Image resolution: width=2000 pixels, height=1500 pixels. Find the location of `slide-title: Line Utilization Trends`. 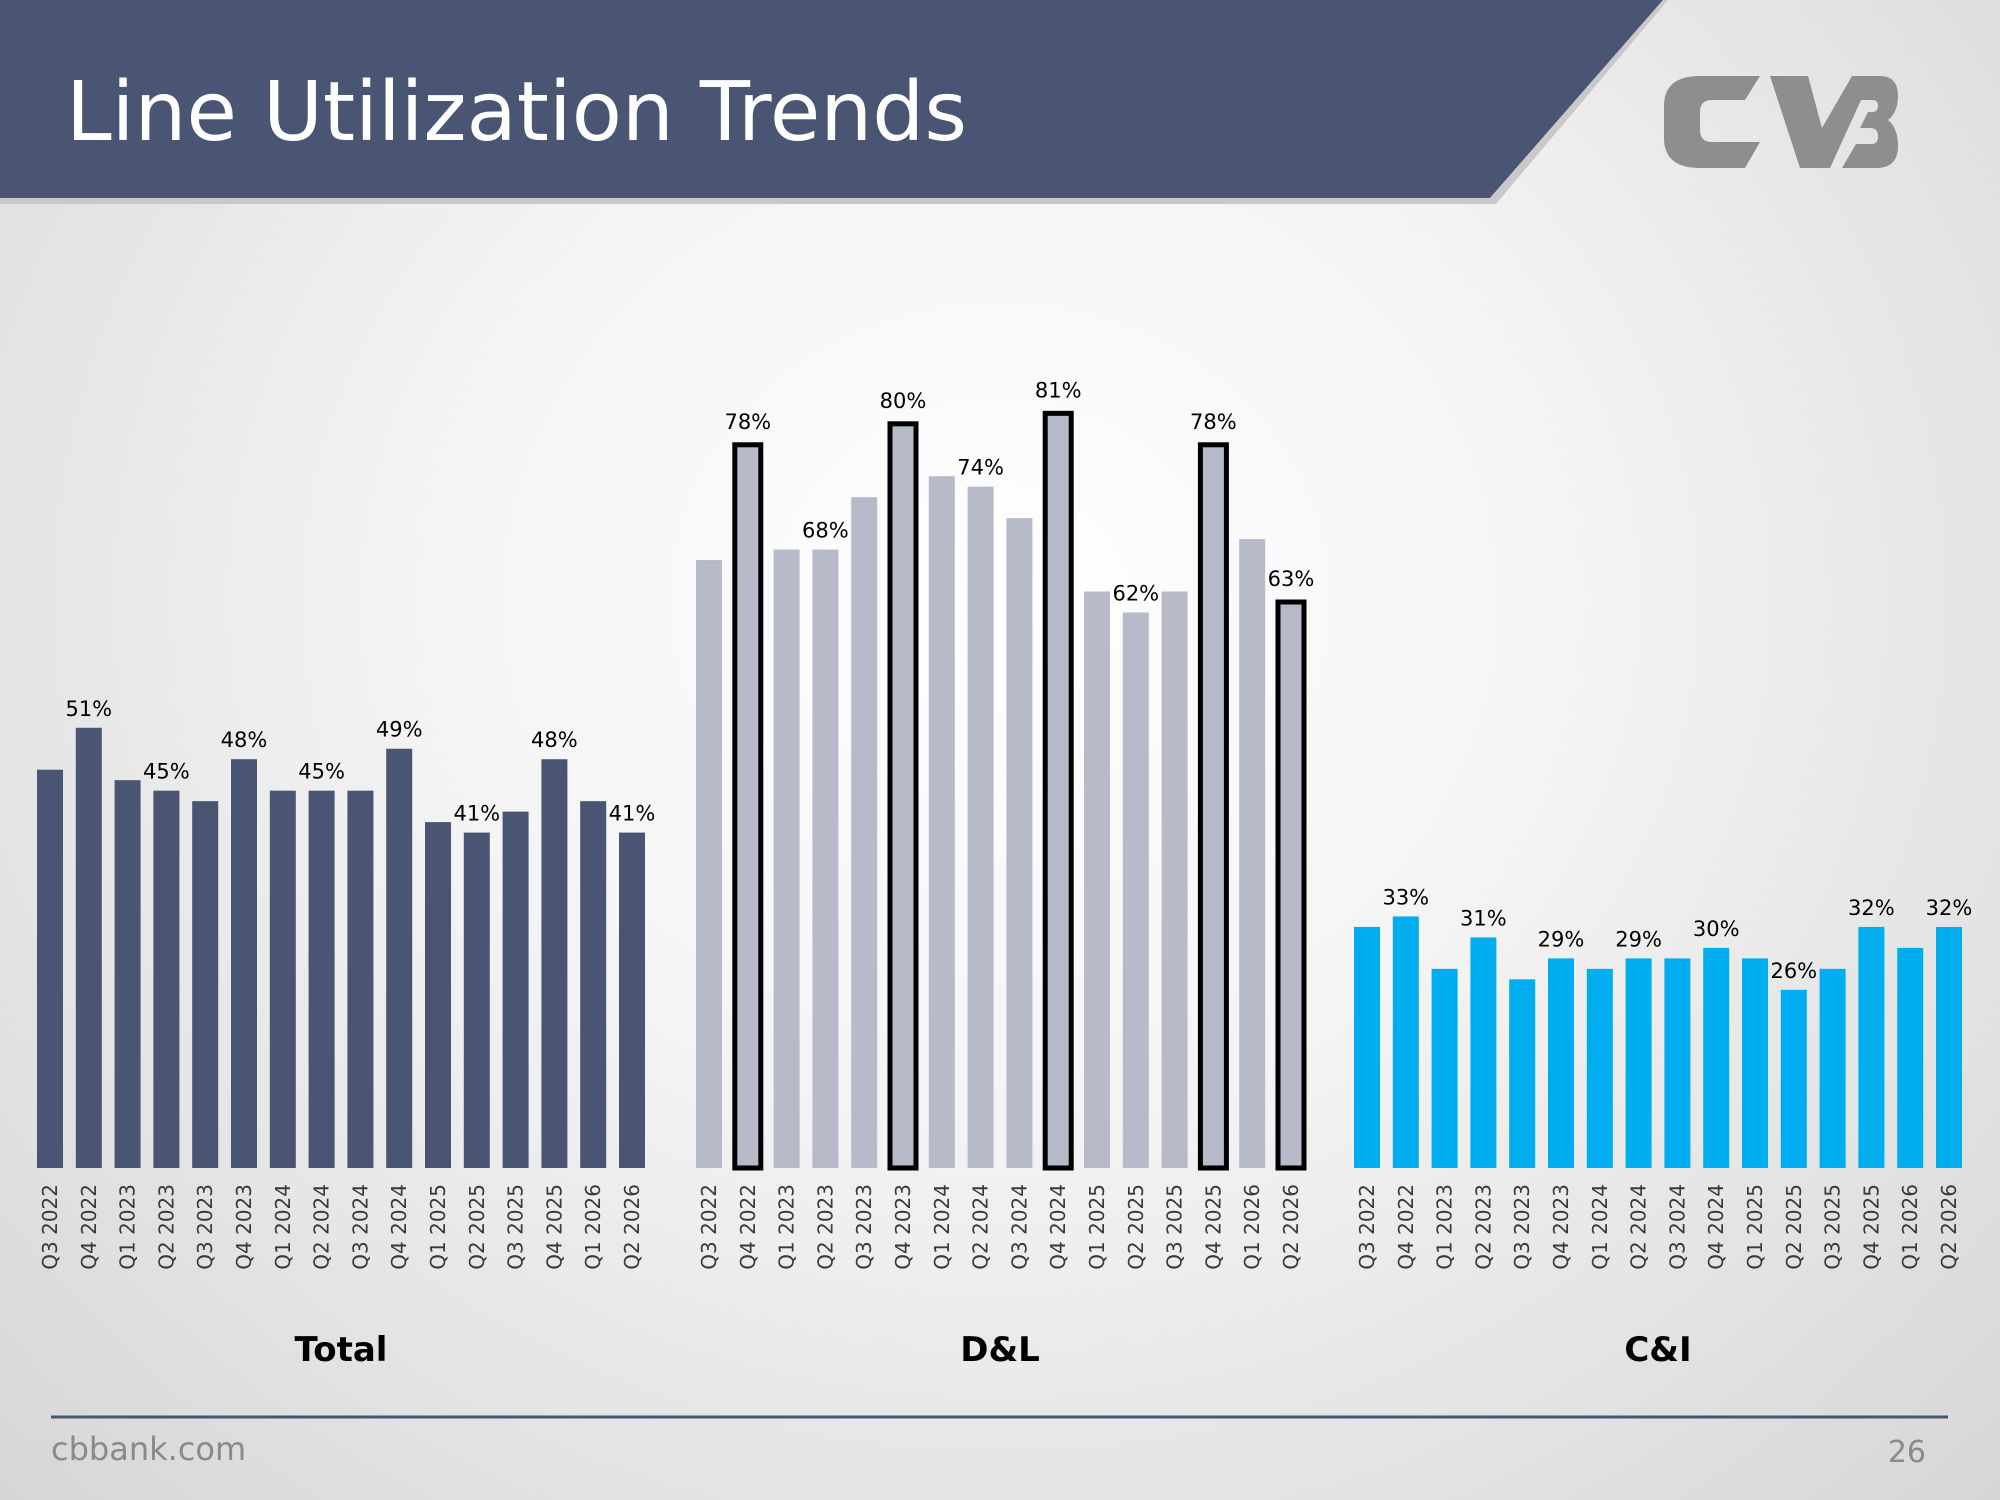

slide-title: Line Utilization Trends is located at coordinates (516, 112).